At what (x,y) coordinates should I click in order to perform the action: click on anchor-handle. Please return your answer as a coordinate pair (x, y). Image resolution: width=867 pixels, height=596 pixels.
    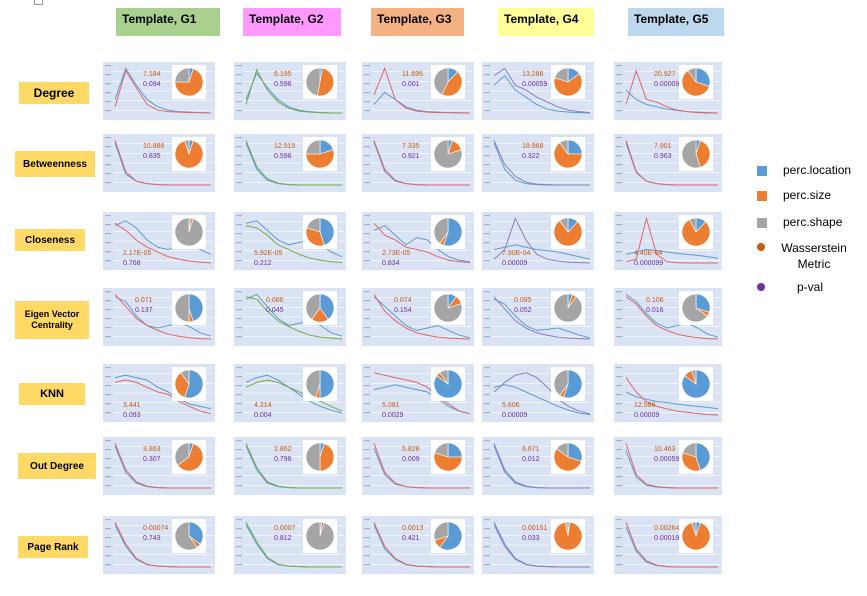
    Looking at the image, I should click on (38, 2).